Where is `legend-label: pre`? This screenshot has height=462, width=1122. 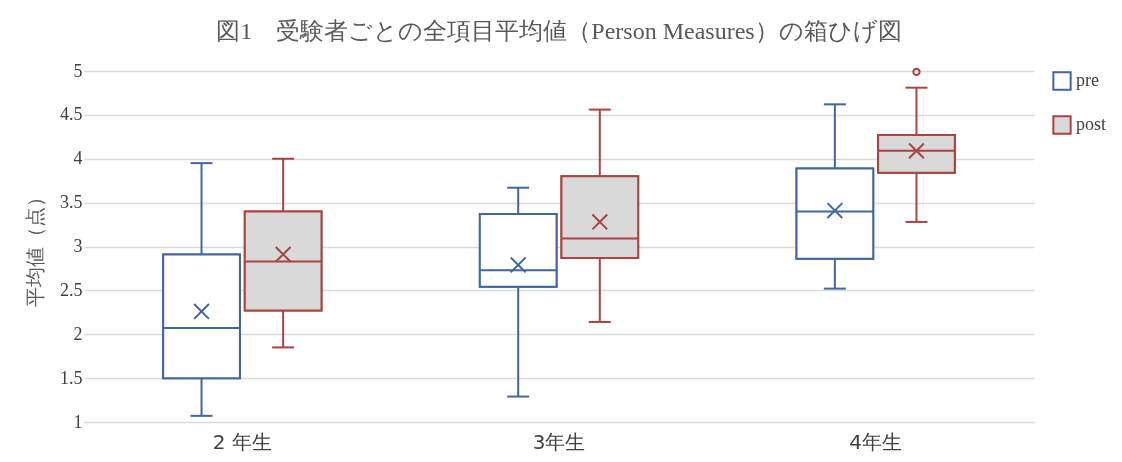
legend-label: pre is located at coordinates (1087, 80).